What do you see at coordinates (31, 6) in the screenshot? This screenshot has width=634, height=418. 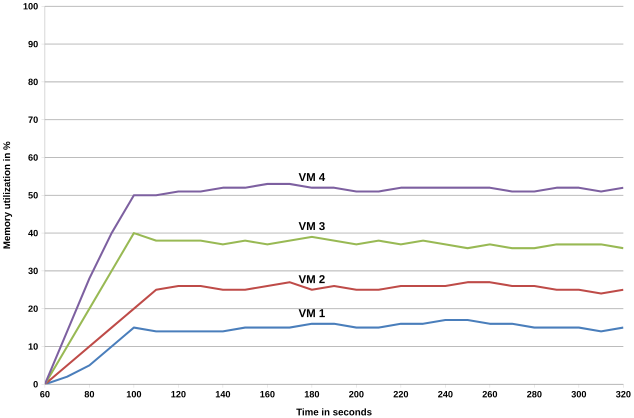 I see `y-tick-label: 100` at bounding box center [31, 6].